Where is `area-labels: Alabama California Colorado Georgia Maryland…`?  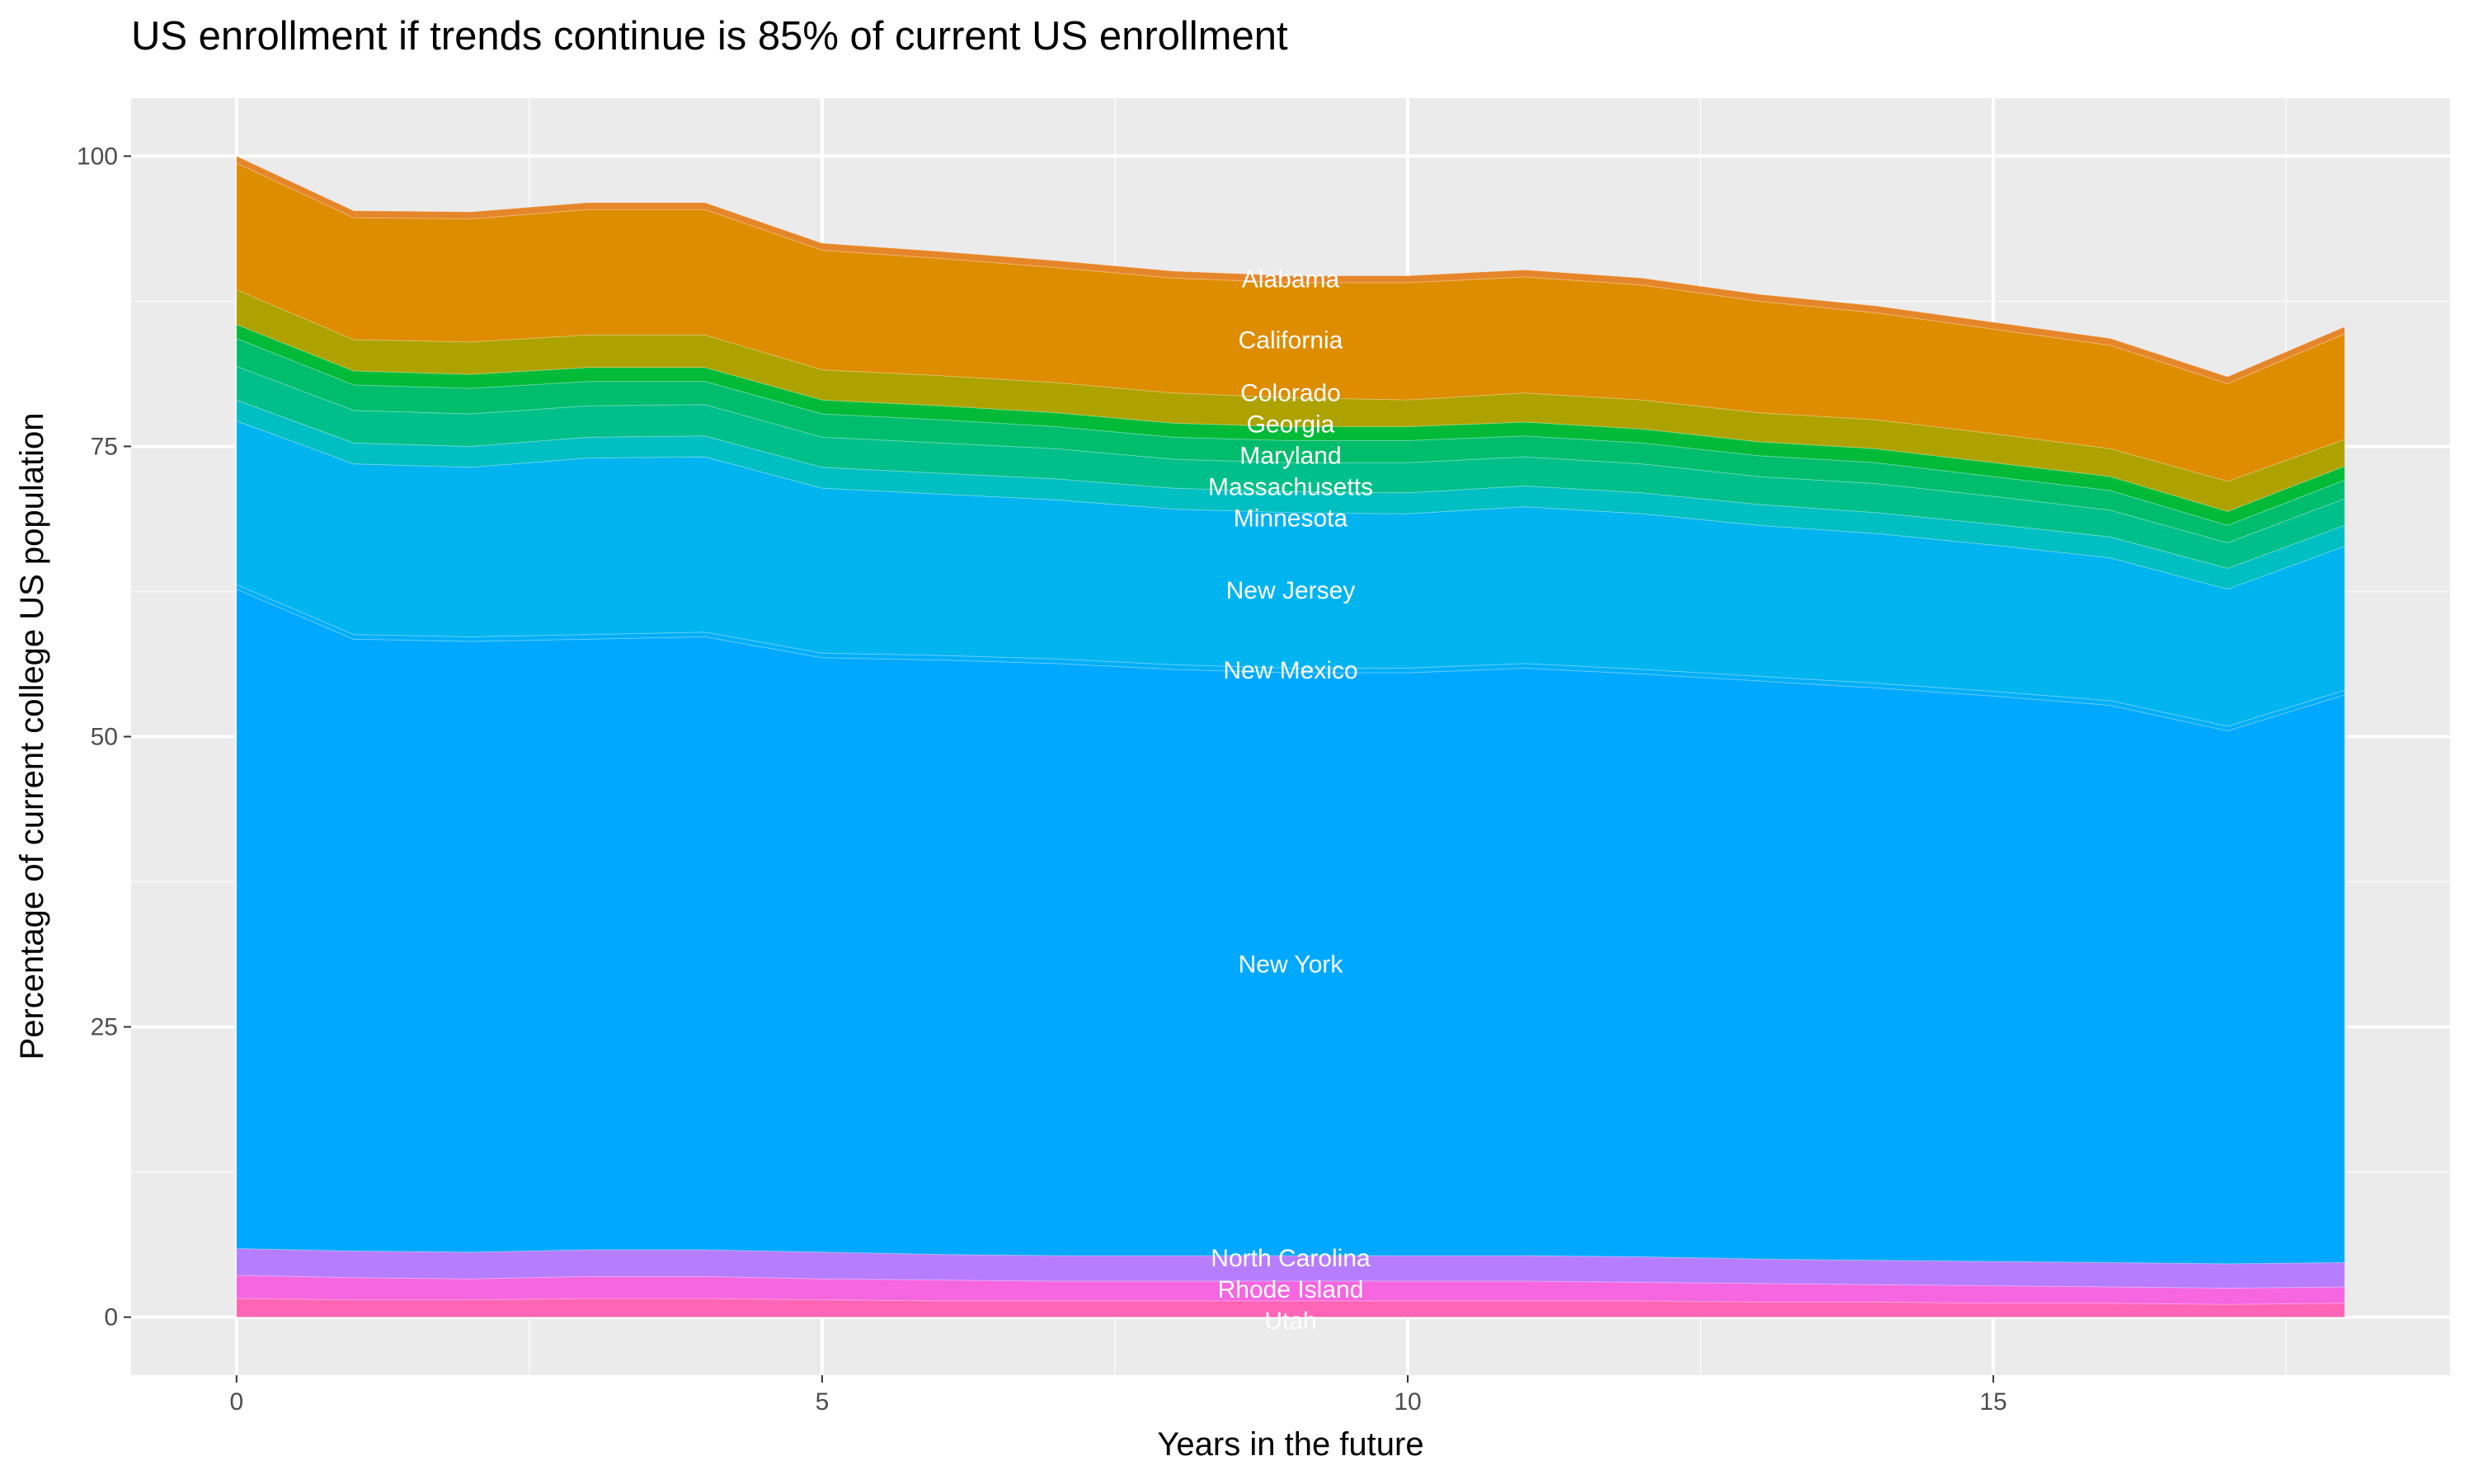 area-labels: Alabama California Colorado Georgia Maryland… is located at coordinates (1290, 800).